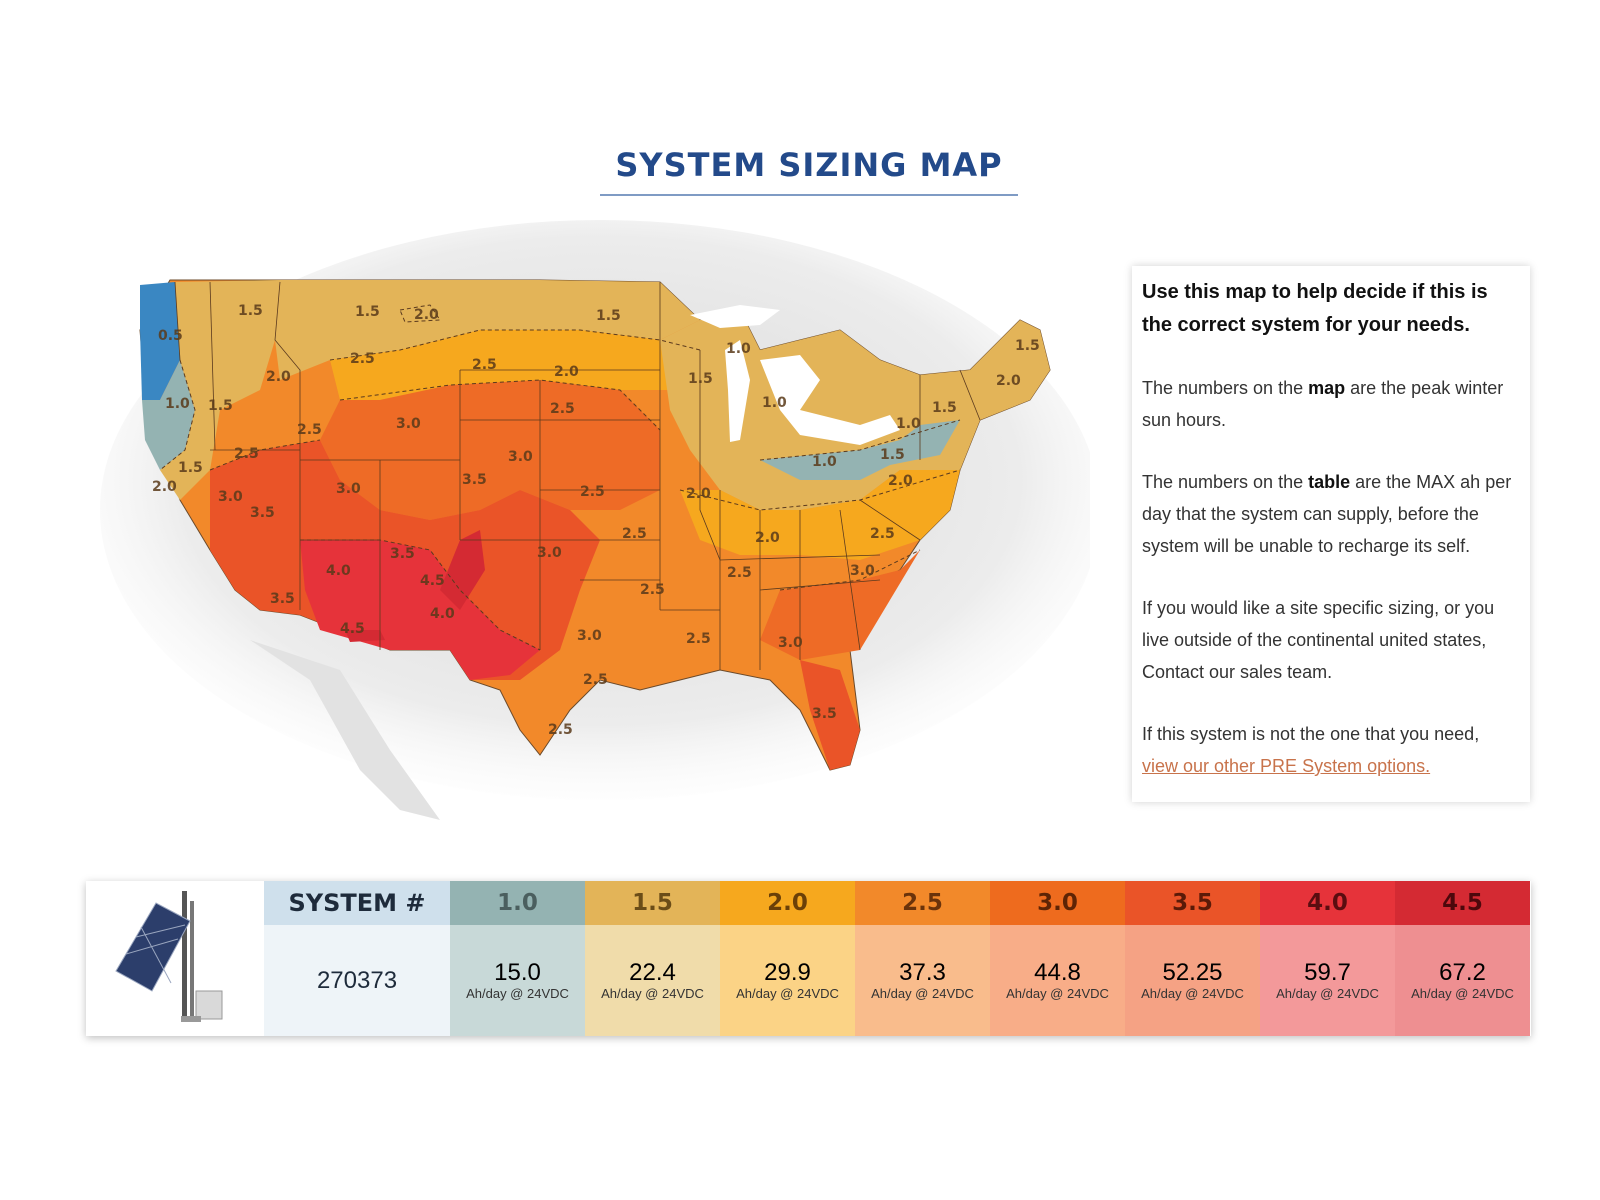  I want to click on column-header: 3.0, so click(1057, 903).